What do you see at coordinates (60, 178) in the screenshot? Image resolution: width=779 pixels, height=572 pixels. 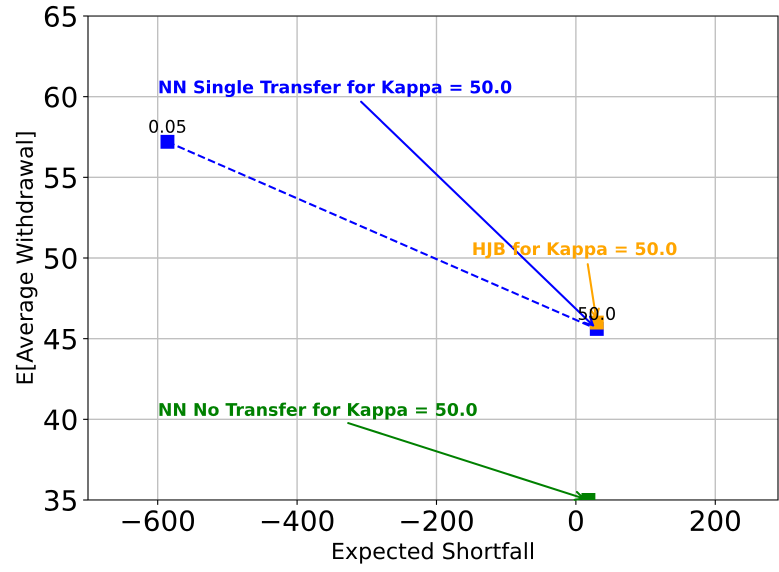 I see `y-tick-label: 55` at bounding box center [60, 178].